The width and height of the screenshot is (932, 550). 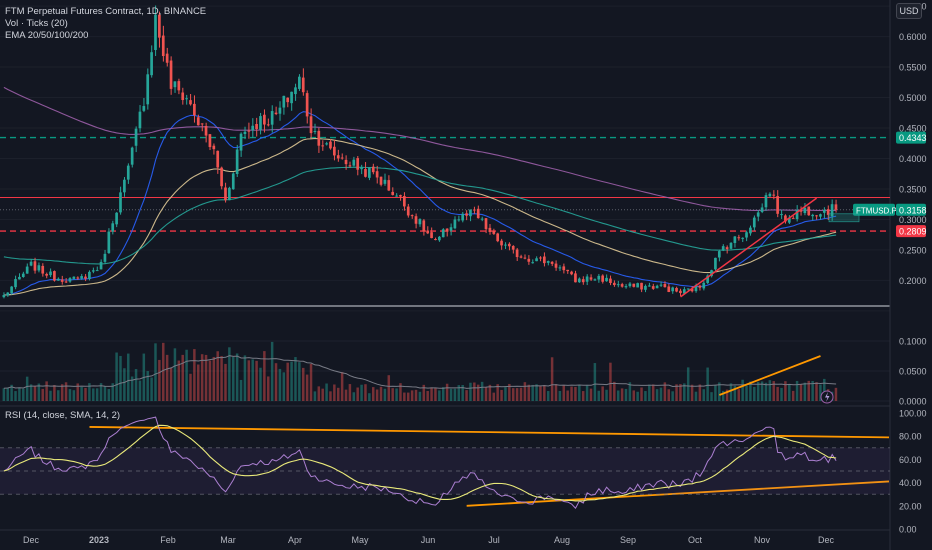 What do you see at coordinates (874, 209) in the screenshot?
I see `symbol-tag` at bounding box center [874, 209].